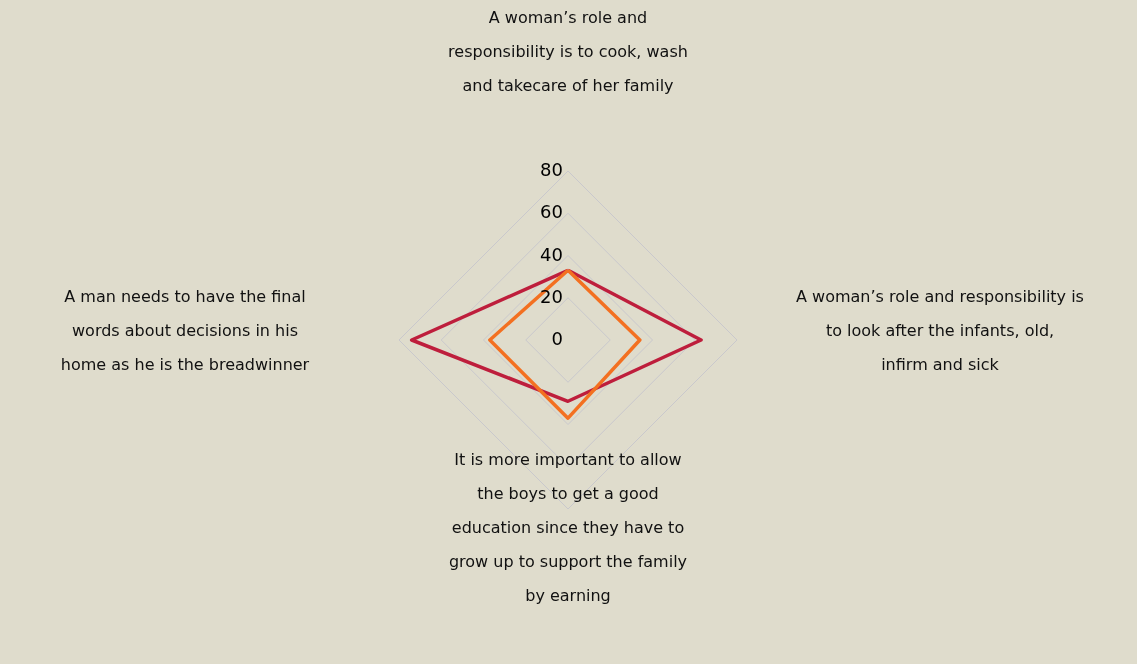 This screenshot has width=1137, height=664. Describe the element at coordinates (551, 296) in the screenshot. I see `y-tick-label: 20` at that location.